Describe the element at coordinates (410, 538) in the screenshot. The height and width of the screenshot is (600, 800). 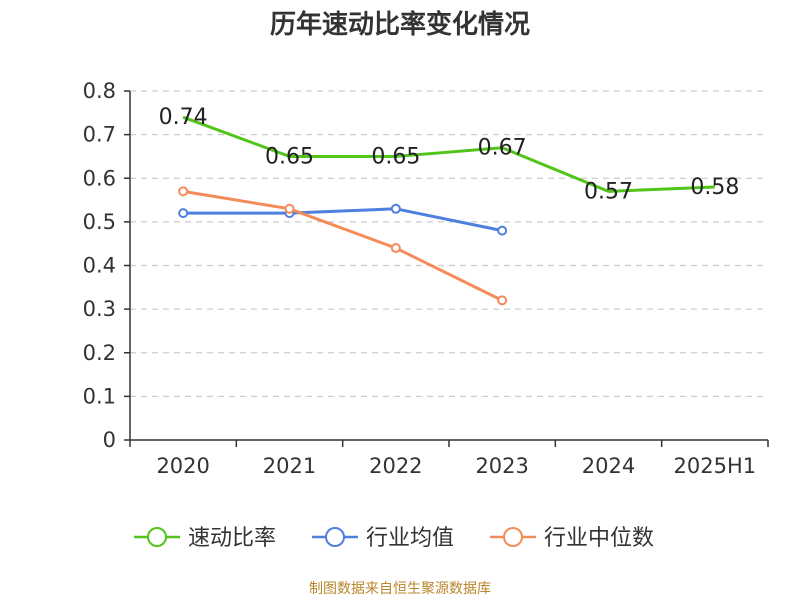
I see `legend-label: 行业均值` at that location.